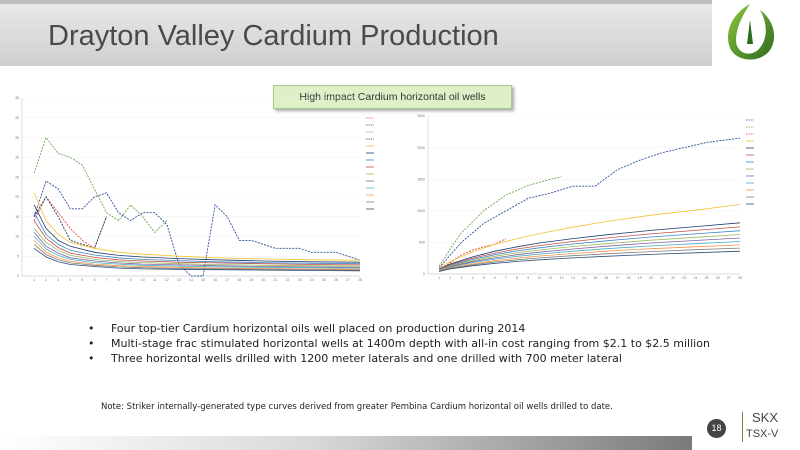 The image size is (800, 450). I want to click on y-tick-label: 25, so click(17, 177).